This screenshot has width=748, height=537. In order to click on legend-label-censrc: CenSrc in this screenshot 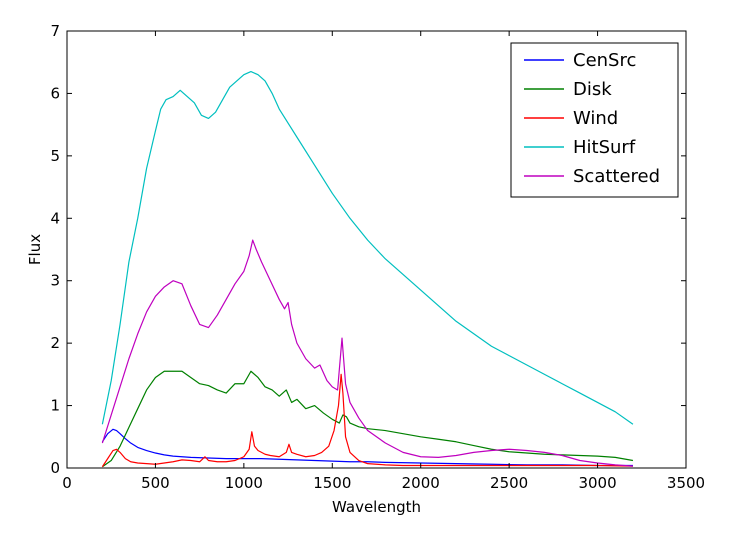, I will do `click(604, 60)`.